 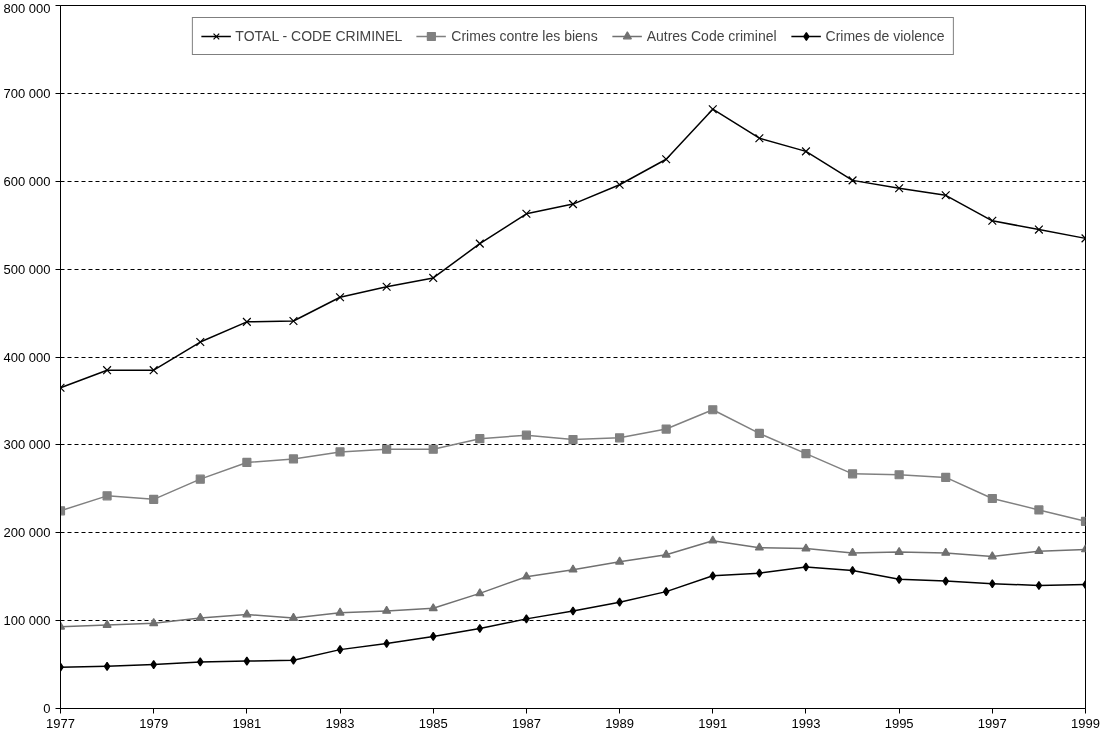 I want to click on x-tick-label: 1999, so click(x=1085, y=723).